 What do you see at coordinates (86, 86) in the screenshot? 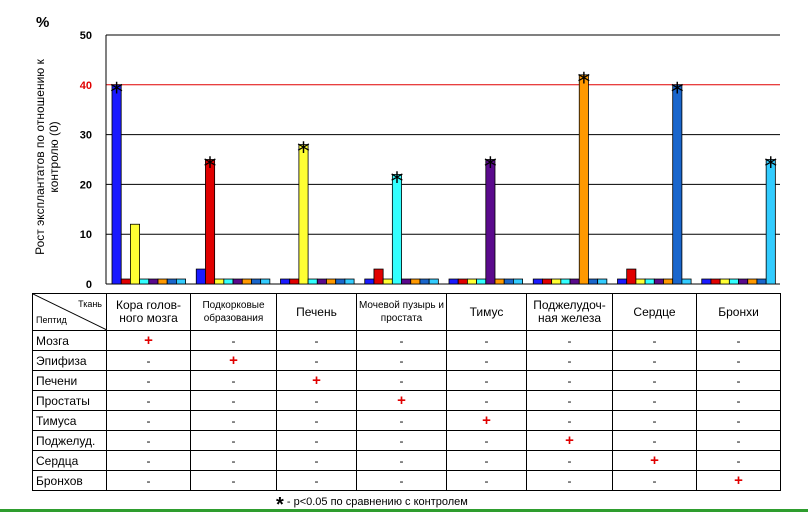
I see `y-tick-label: 40` at bounding box center [86, 86].